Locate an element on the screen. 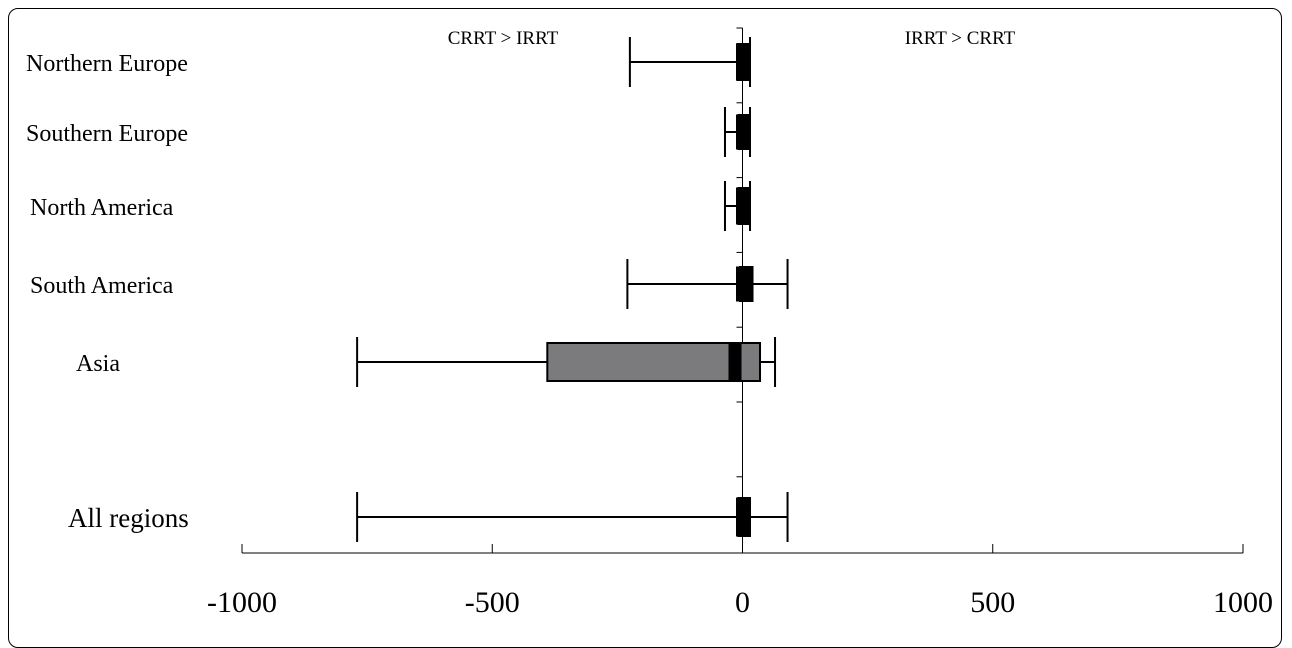  annotation-right: IRRT > CRRT is located at coordinates (960, 38).